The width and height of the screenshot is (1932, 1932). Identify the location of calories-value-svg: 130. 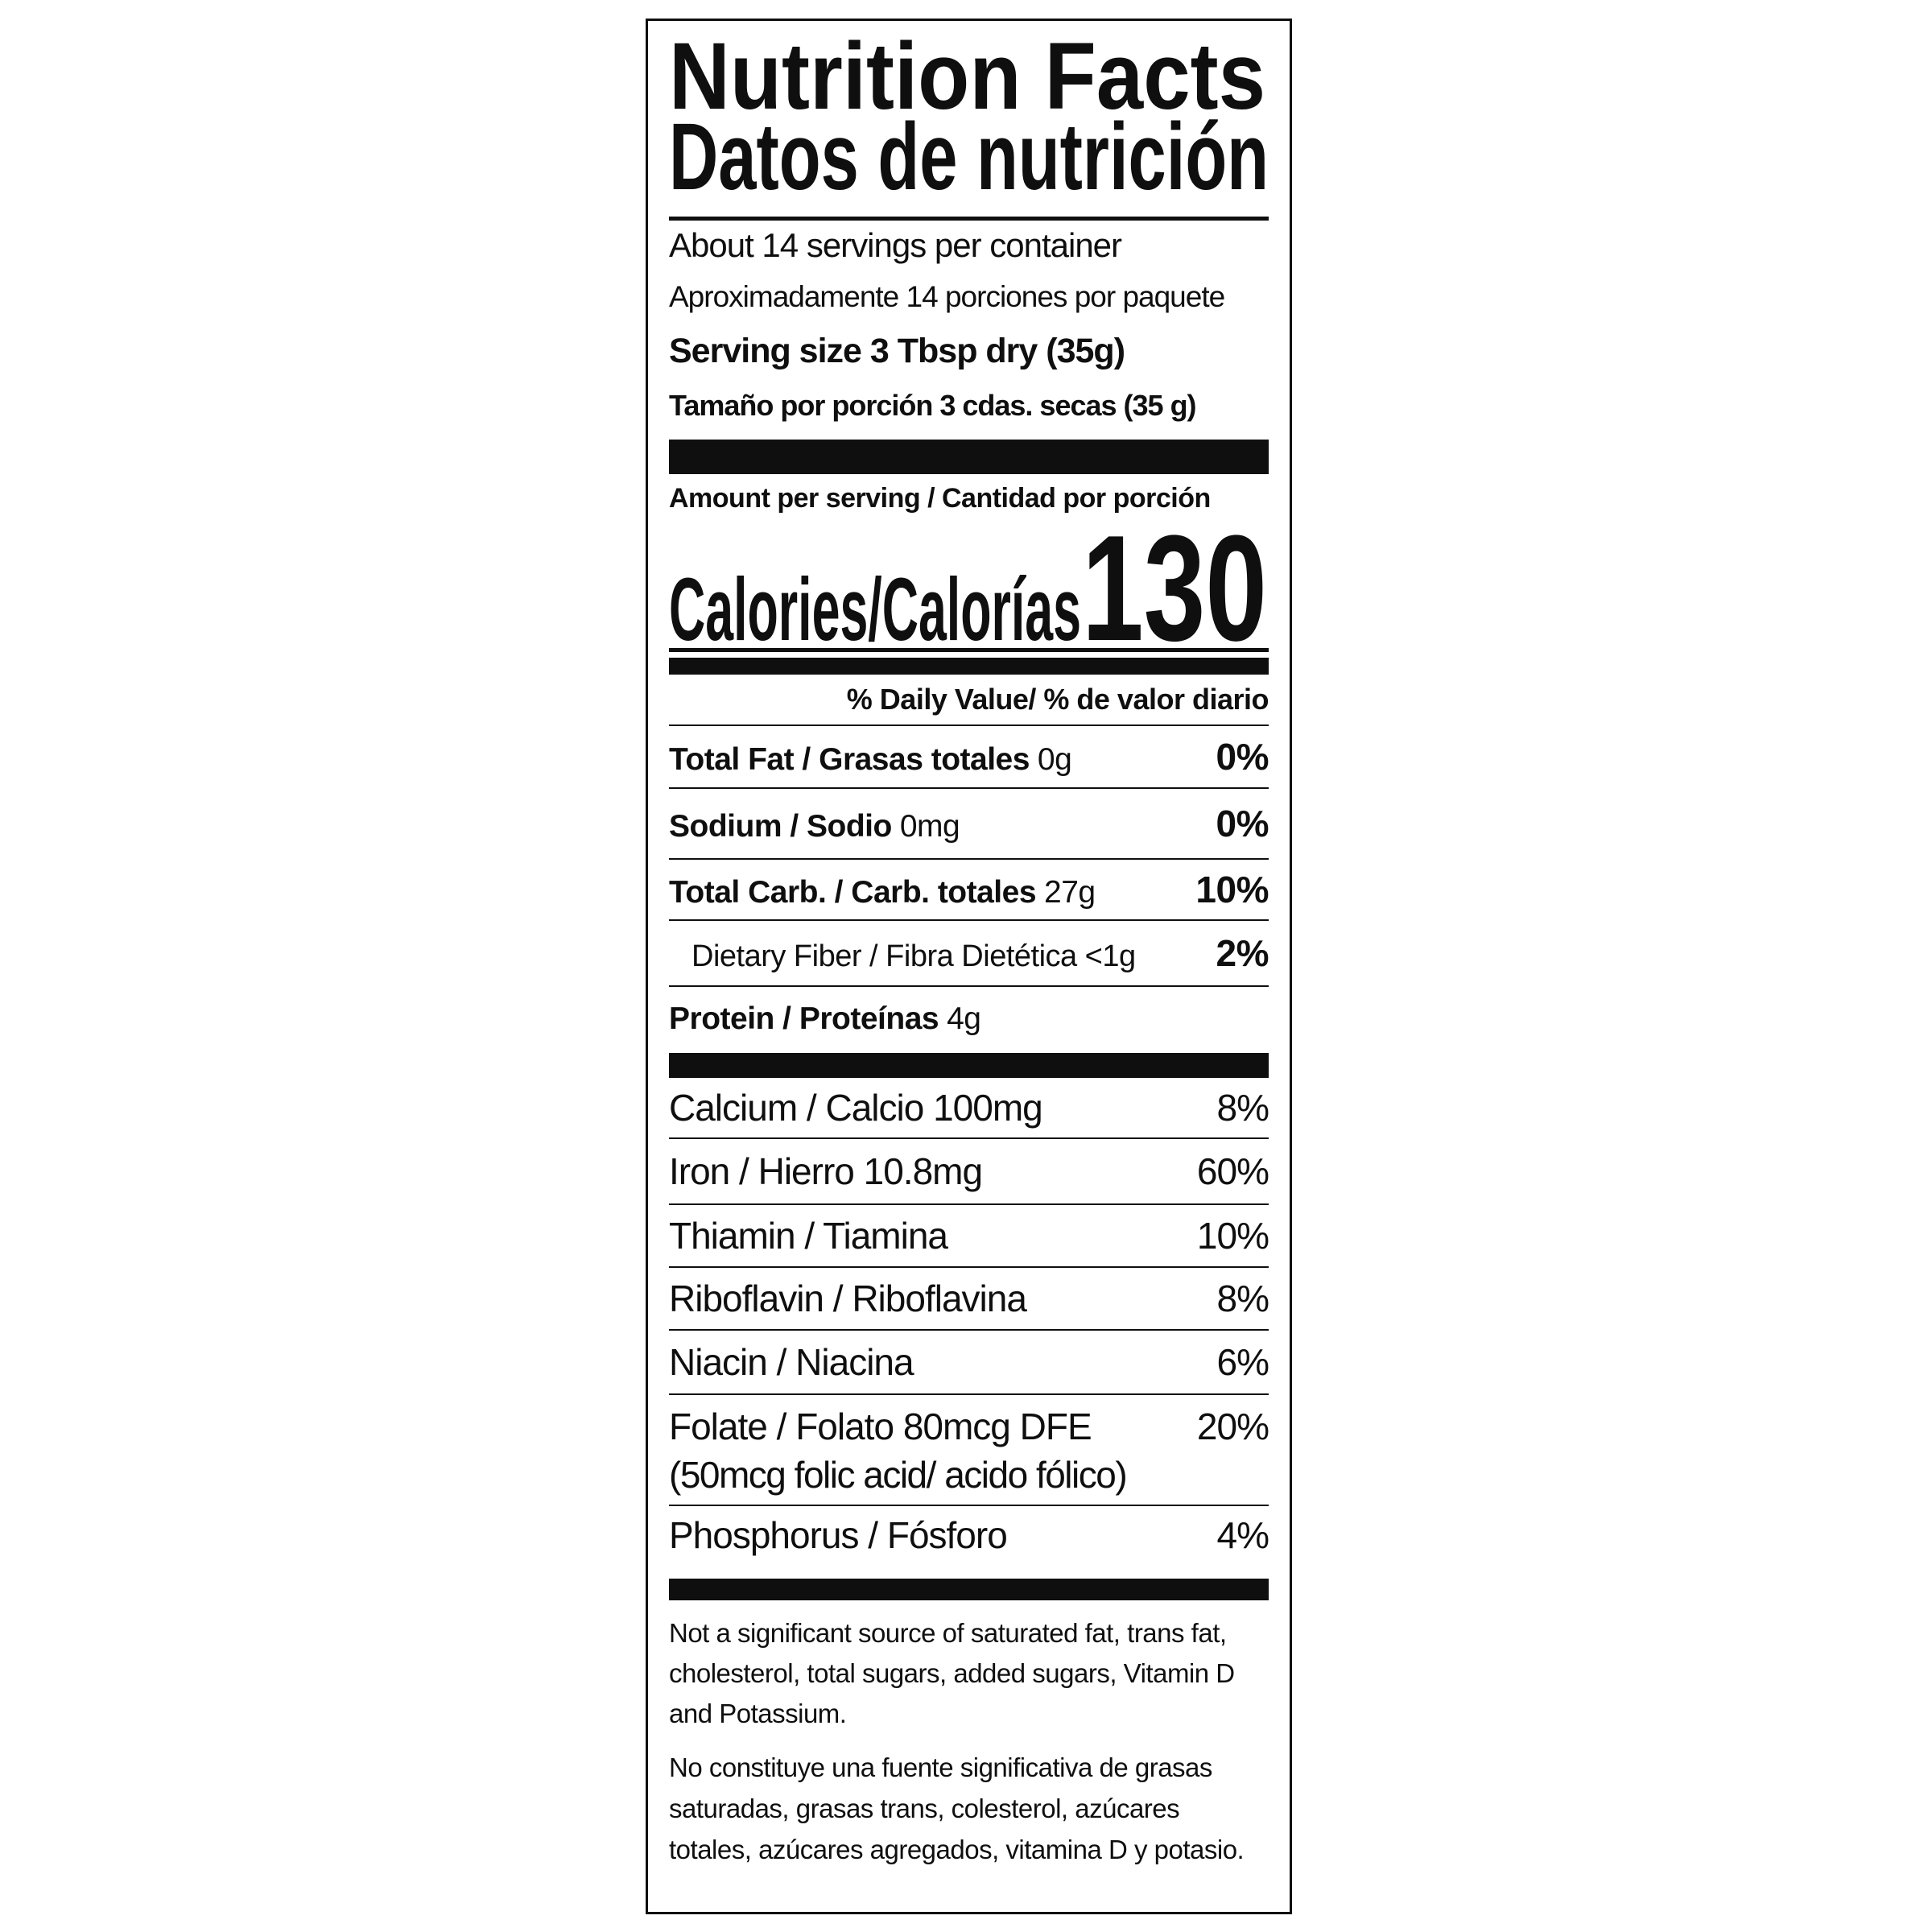
(1174, 588).